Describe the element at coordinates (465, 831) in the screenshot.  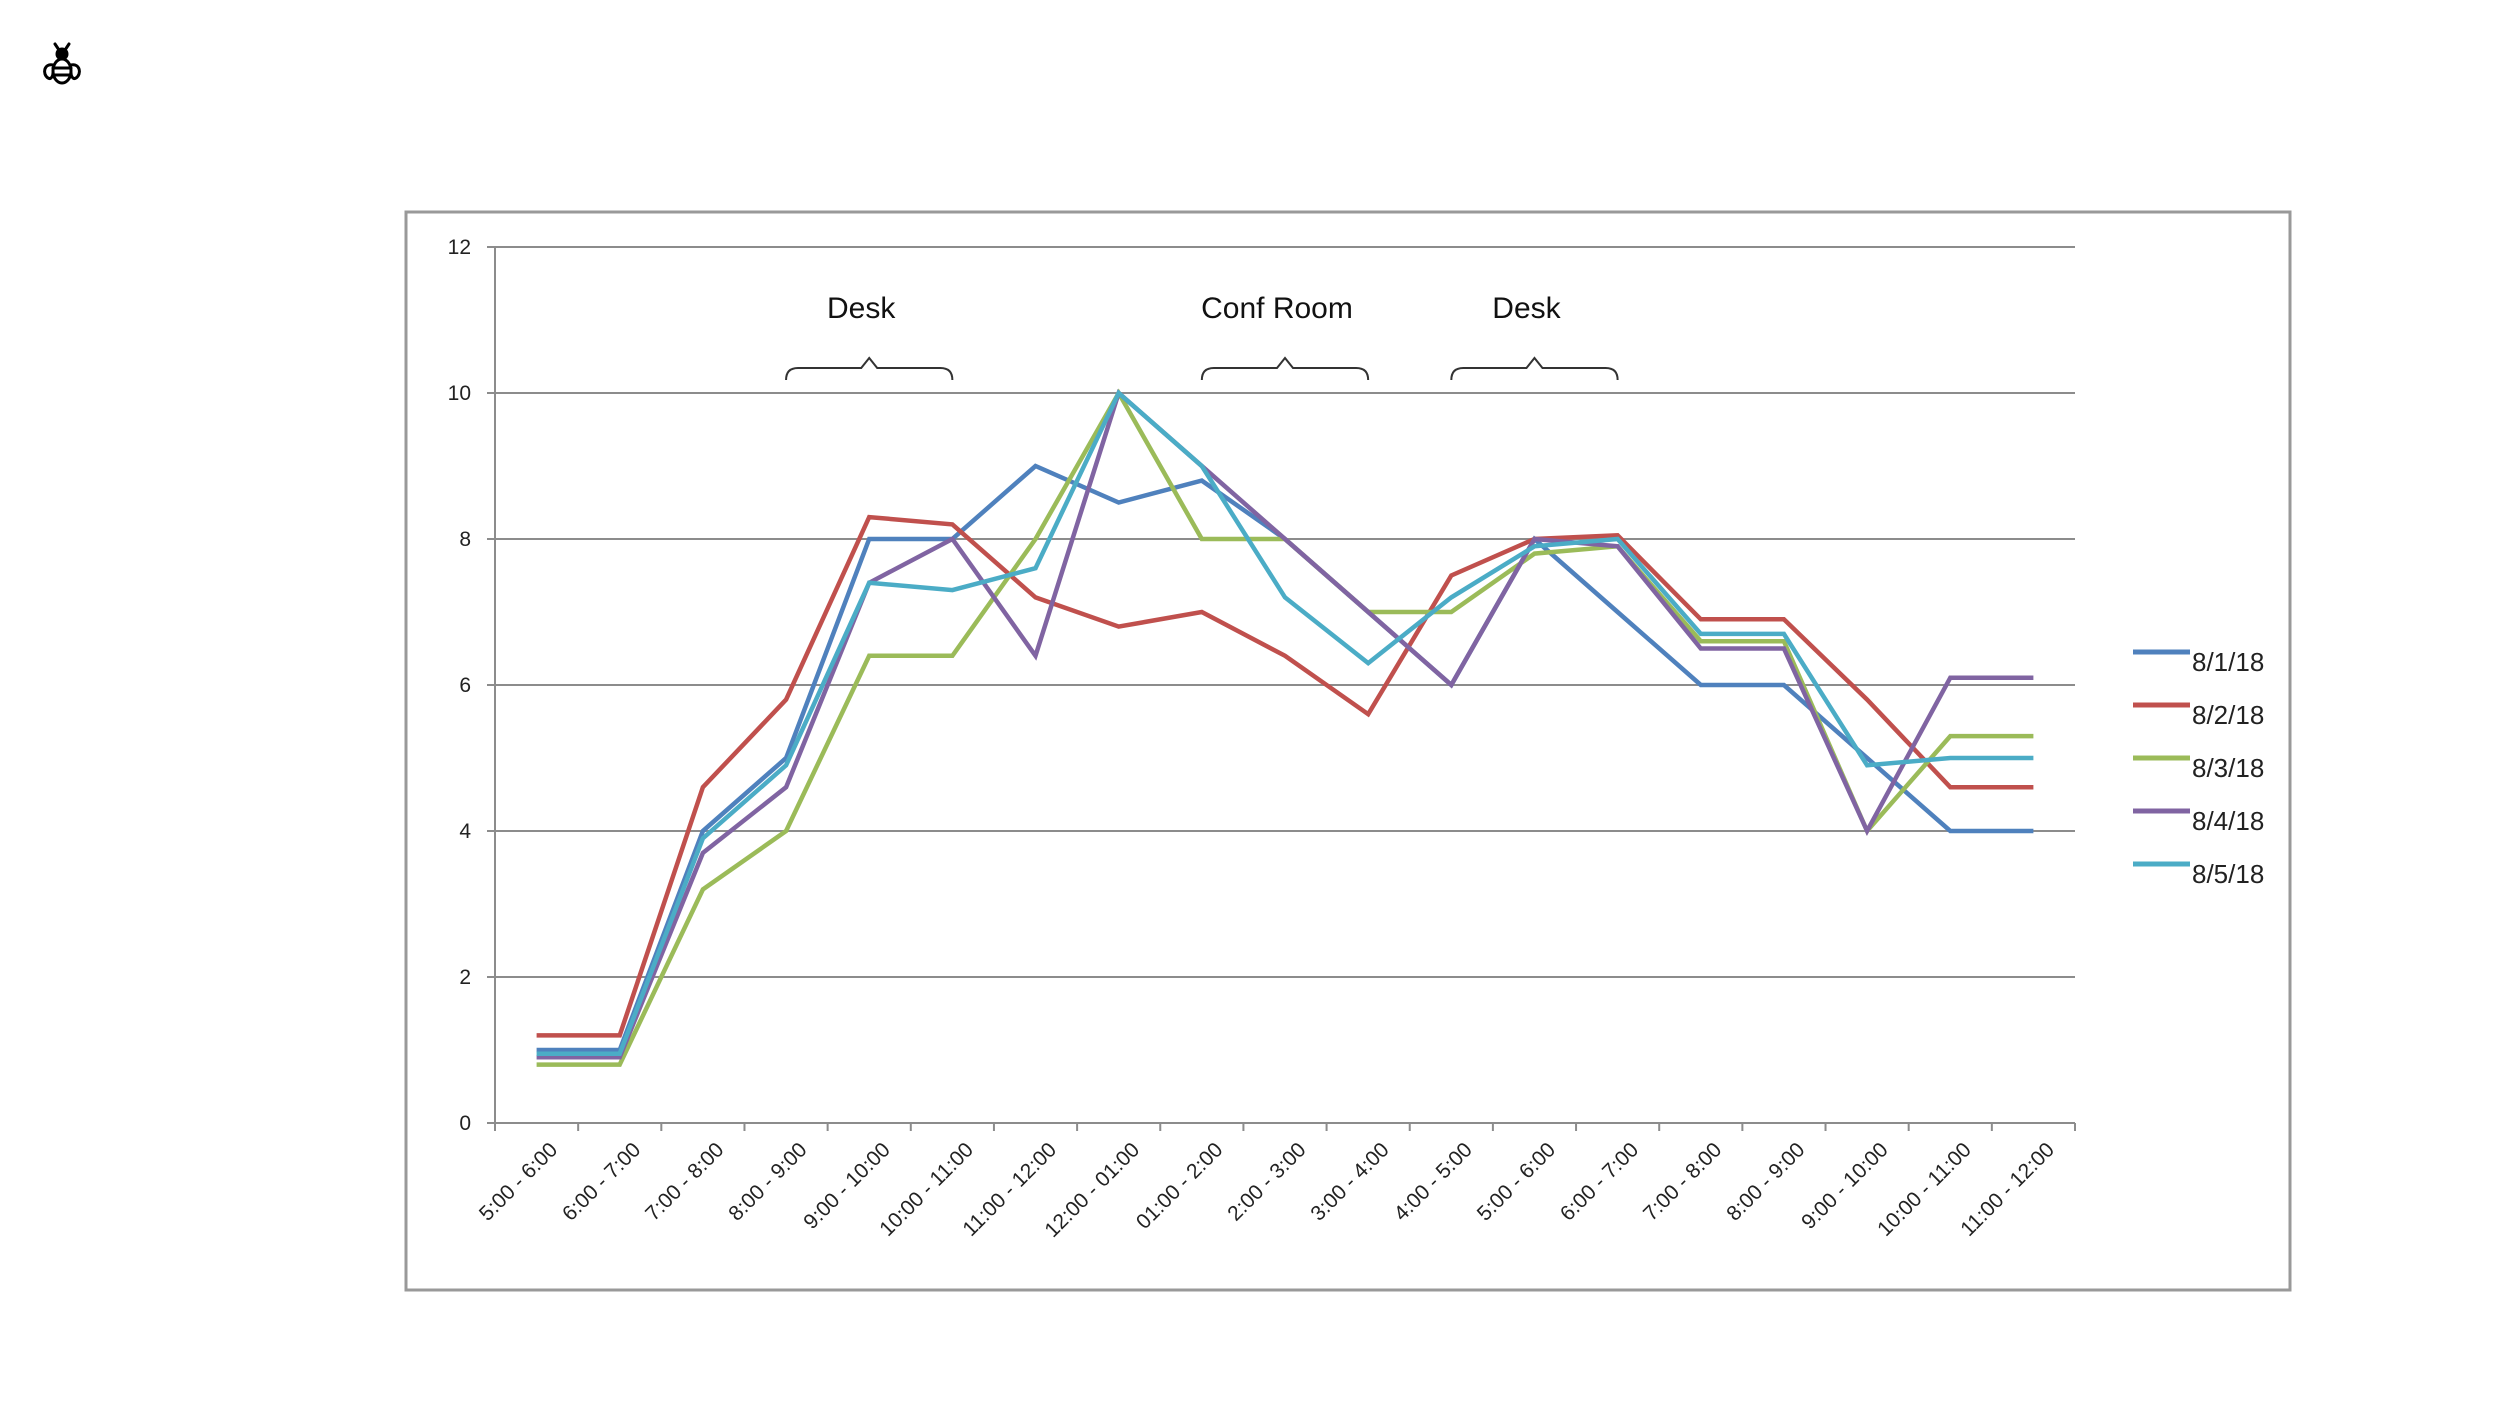
I see `y-tick-label: 4` at that location.